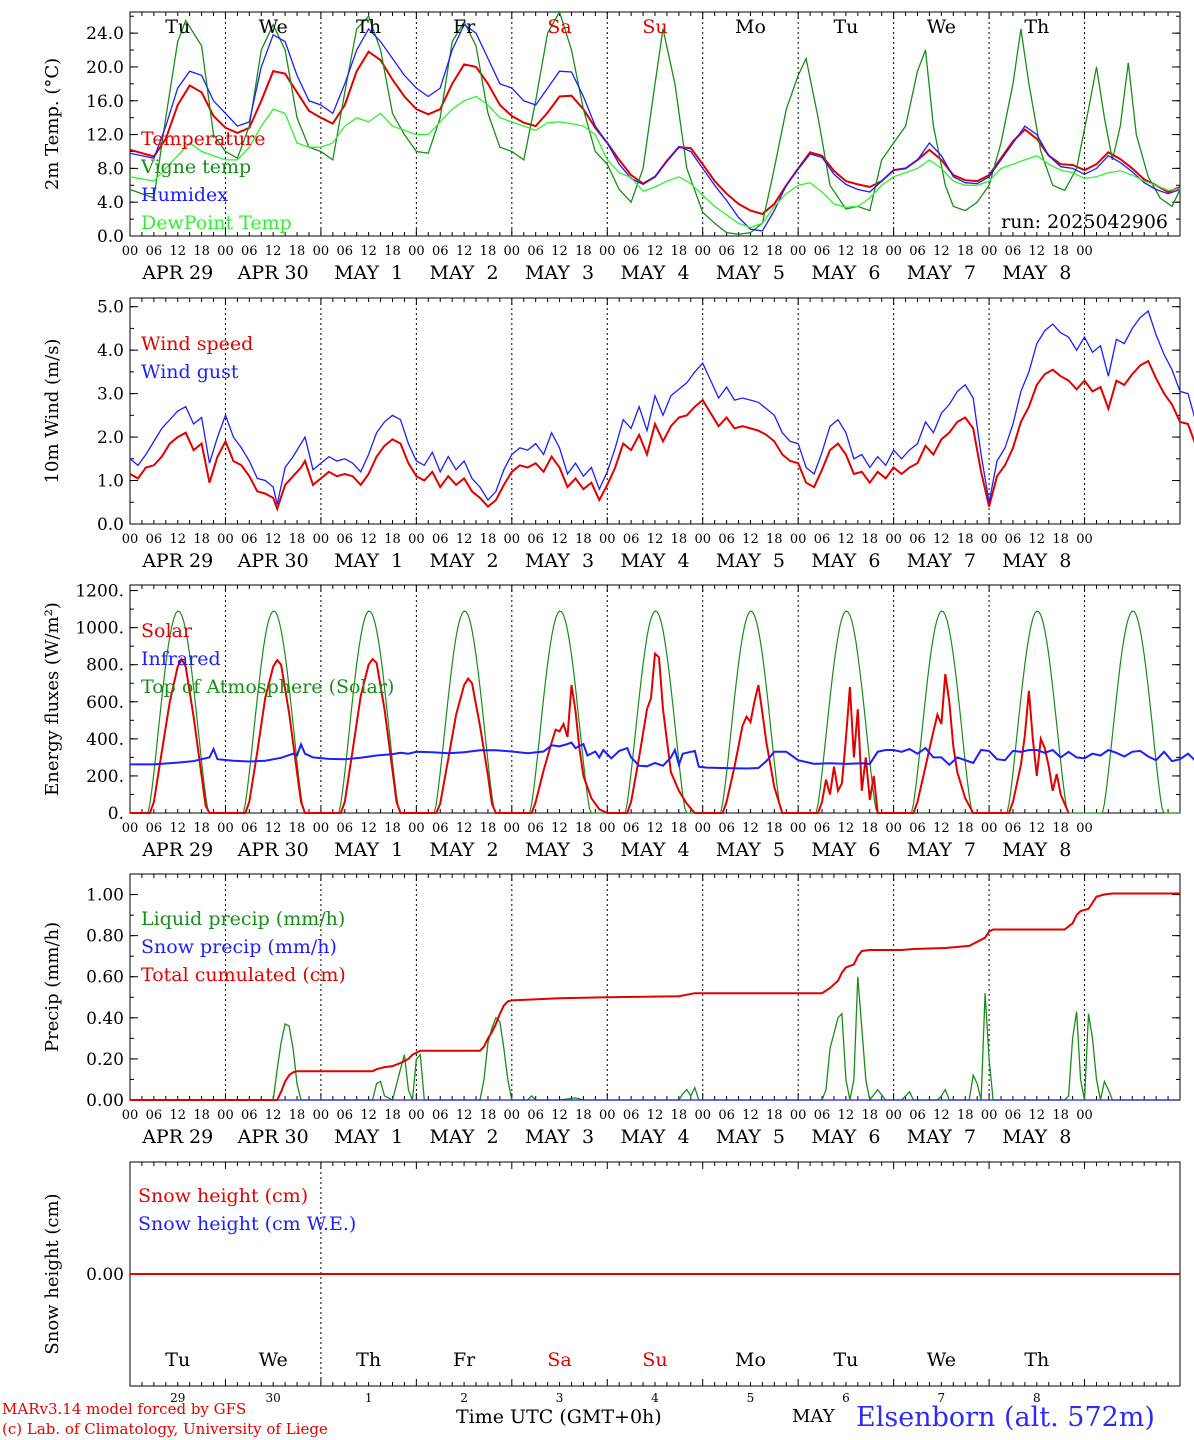 This screenshot has width=1194, height=1440. I want to click on y-tick-label: 600., so click(105, 703).